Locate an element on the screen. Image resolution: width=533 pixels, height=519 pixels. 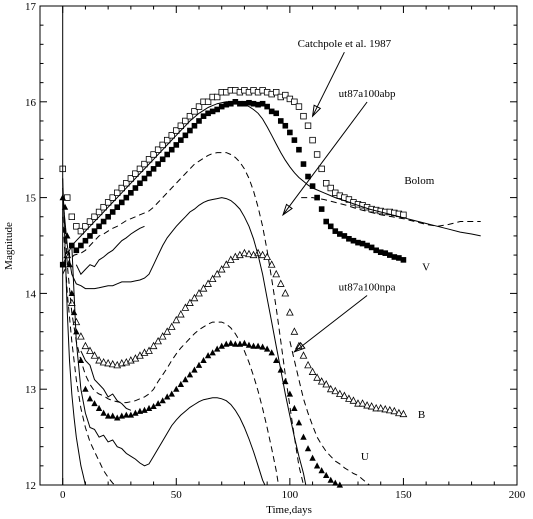
y-tick-label: 14 is located at coordinates (31, 294).